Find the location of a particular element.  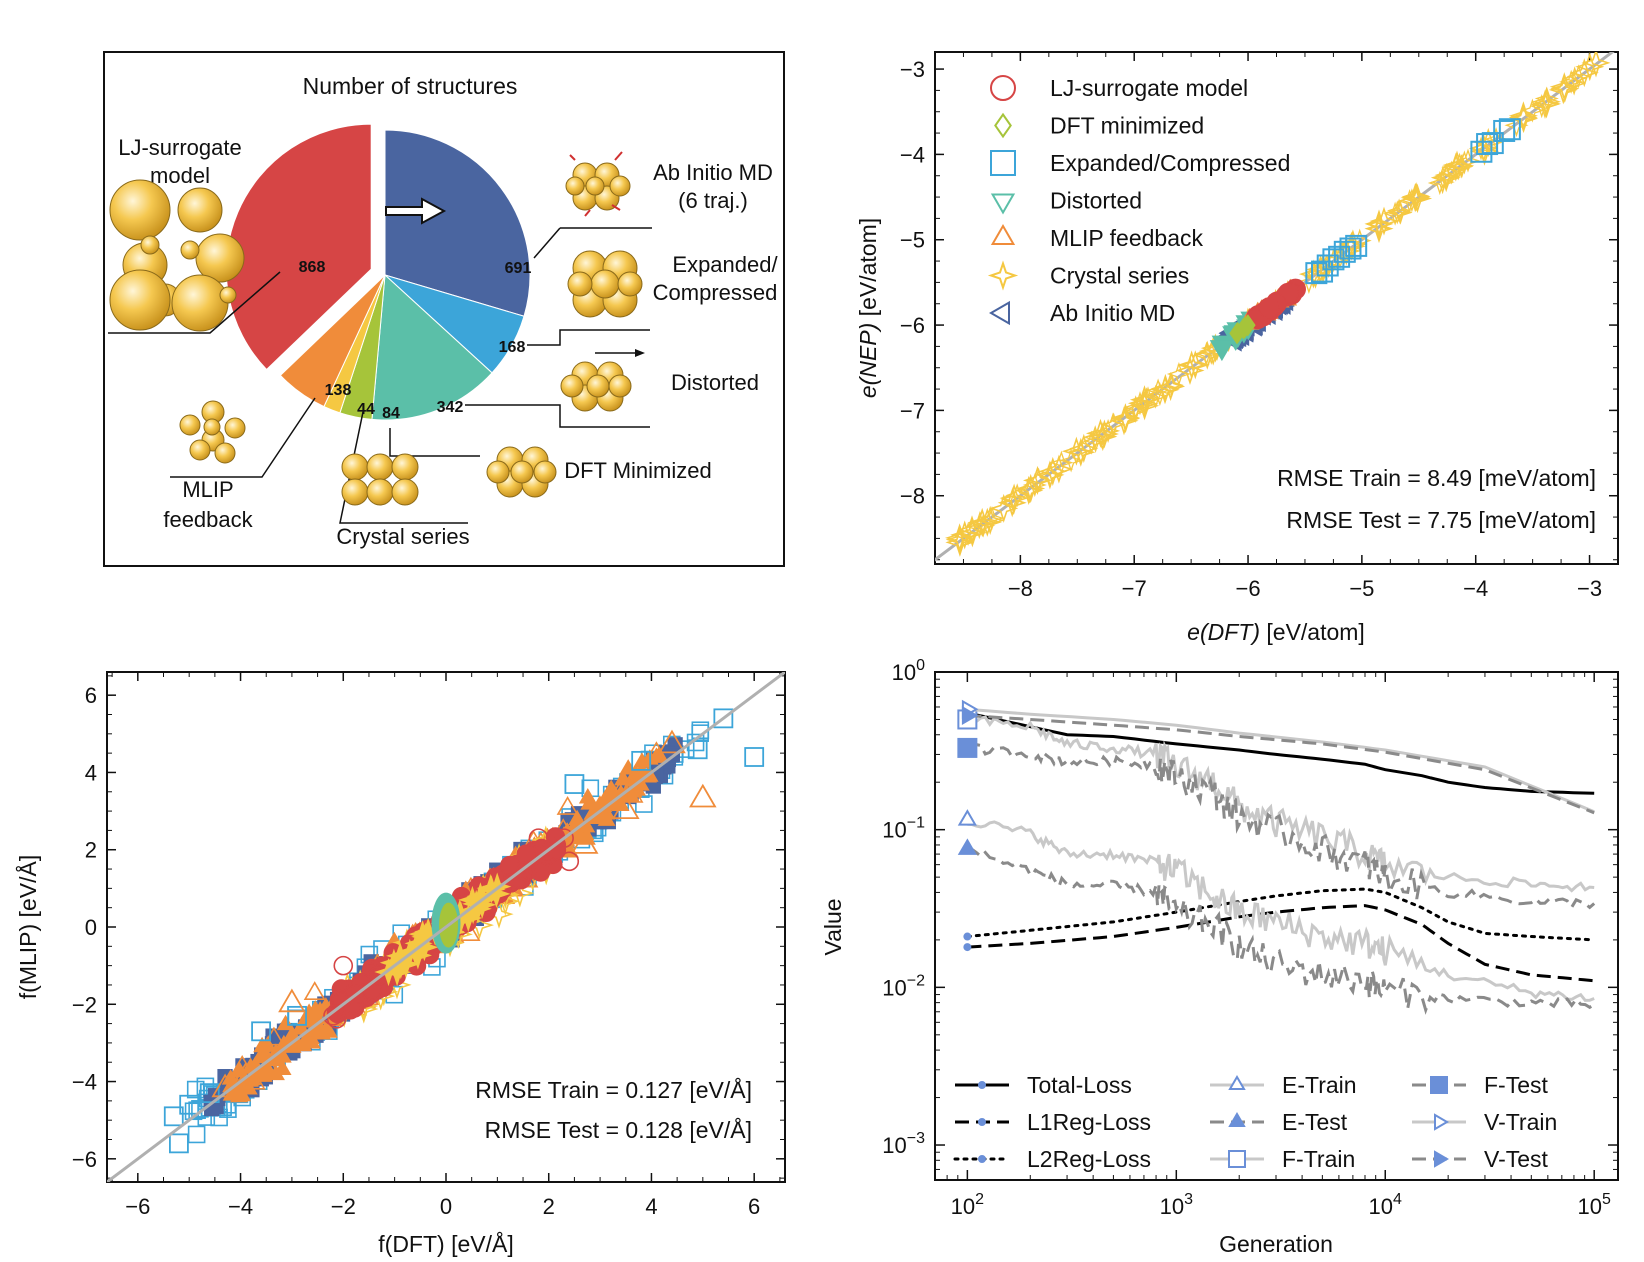

label-dftmin: DFT Minimized is located at coordinates (638, 470).